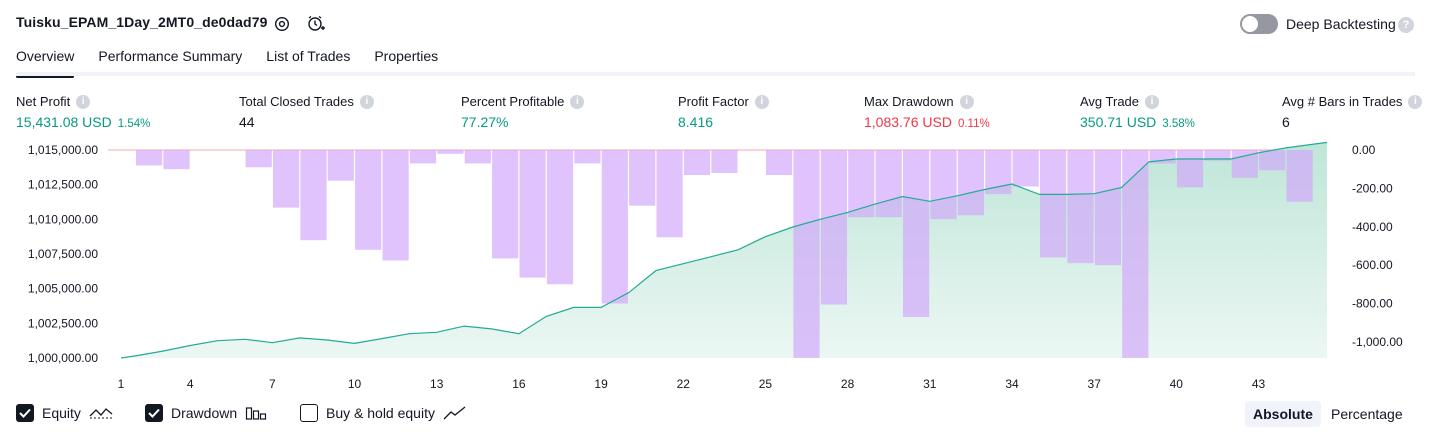 The image size is (1431, 438). Describe the element at coordinates (1259, 24) in the screenshot. I see `deep-backtesting-toggle` at that location.